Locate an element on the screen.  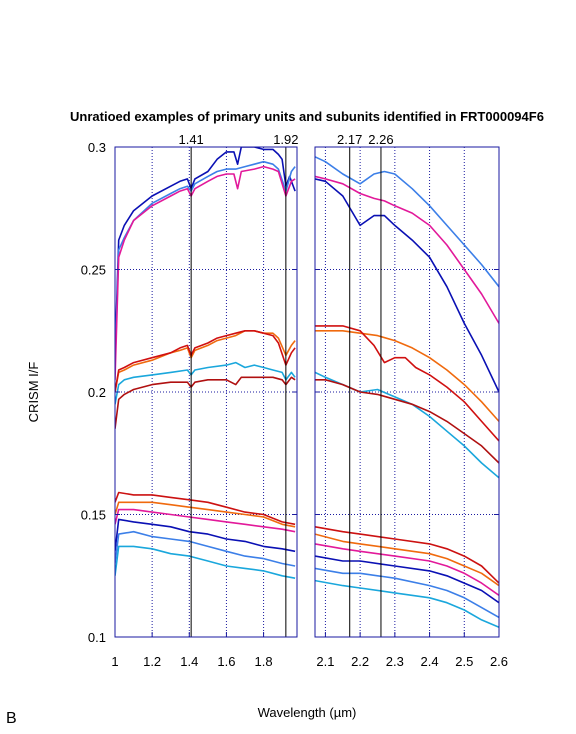
x-tick-label: 1.6 is located at coordinates (226, 661).